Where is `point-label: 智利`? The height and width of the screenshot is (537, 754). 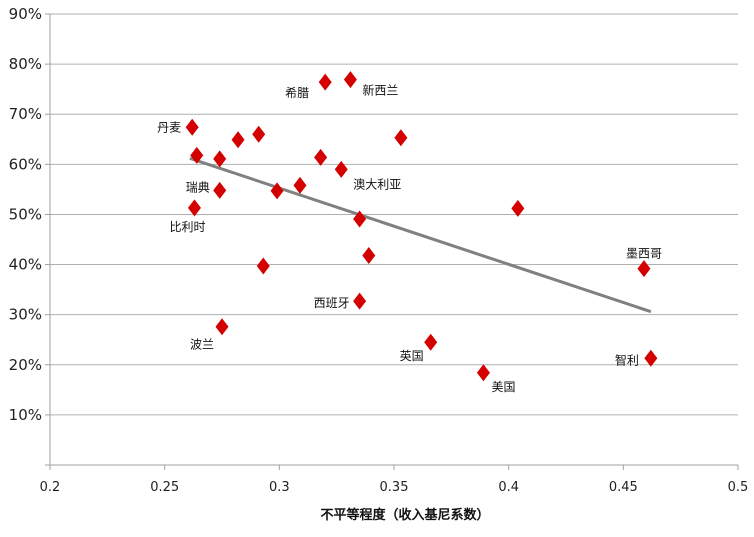 point-label: 智利 is located at coordinates (627, 359).